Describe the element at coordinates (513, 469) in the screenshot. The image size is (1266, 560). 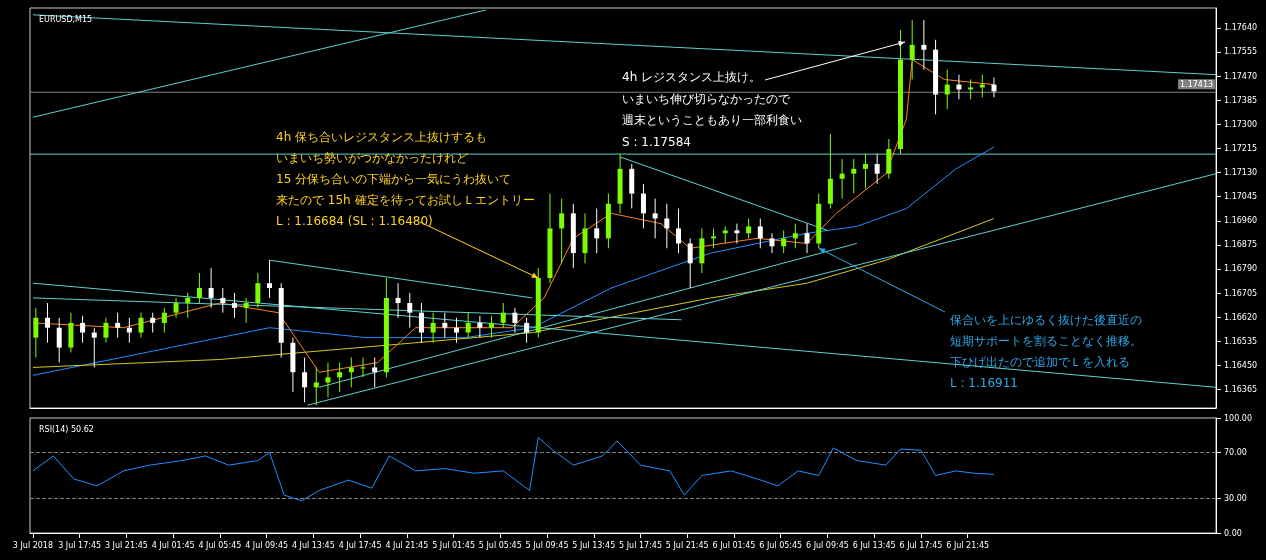
I see `line-series` at that location.